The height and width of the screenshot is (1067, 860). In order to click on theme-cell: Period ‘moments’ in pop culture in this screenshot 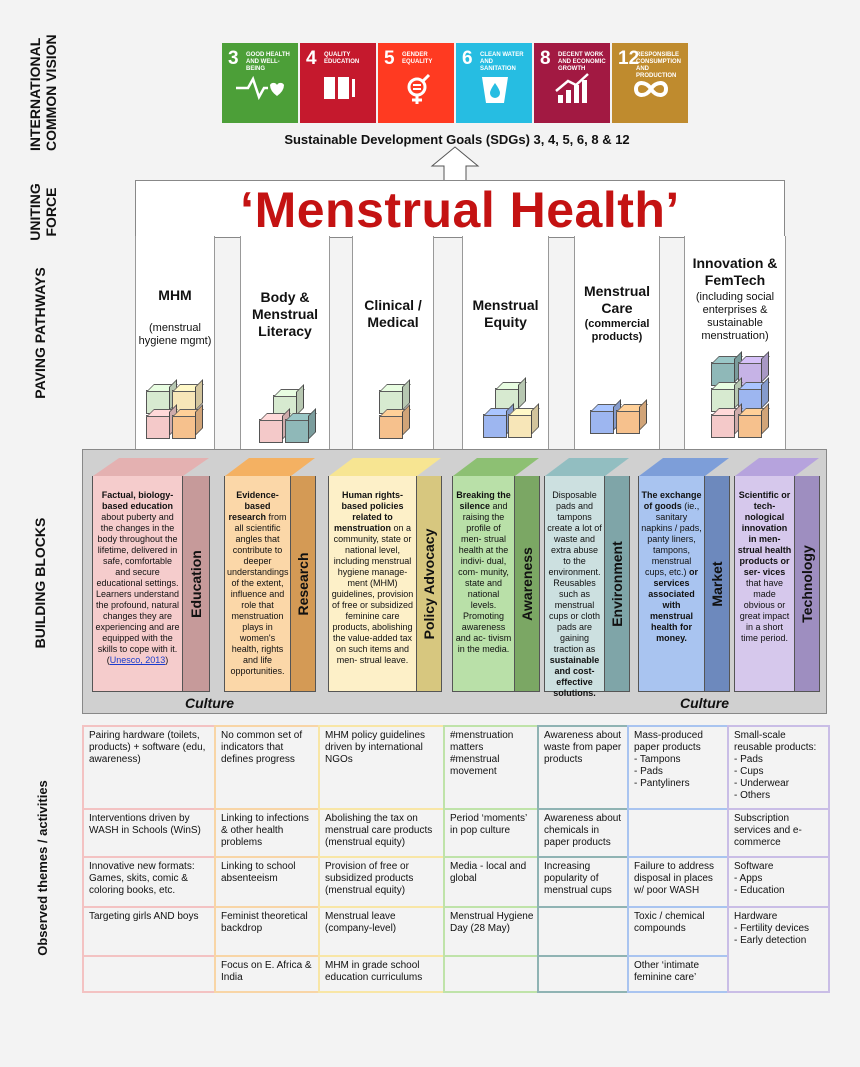, I will do `click(492, 834)`.